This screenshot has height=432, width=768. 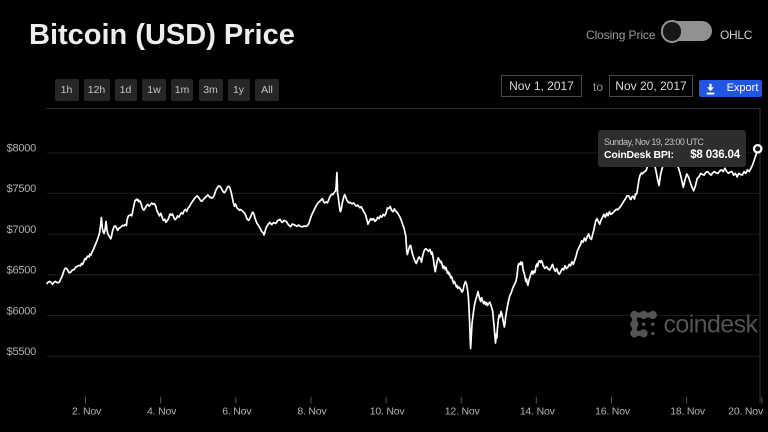 What do you see at coordinates (237, 412) in the screenshot?
I see `svg-text: 6. Nov` at bounding box center [237, 412].